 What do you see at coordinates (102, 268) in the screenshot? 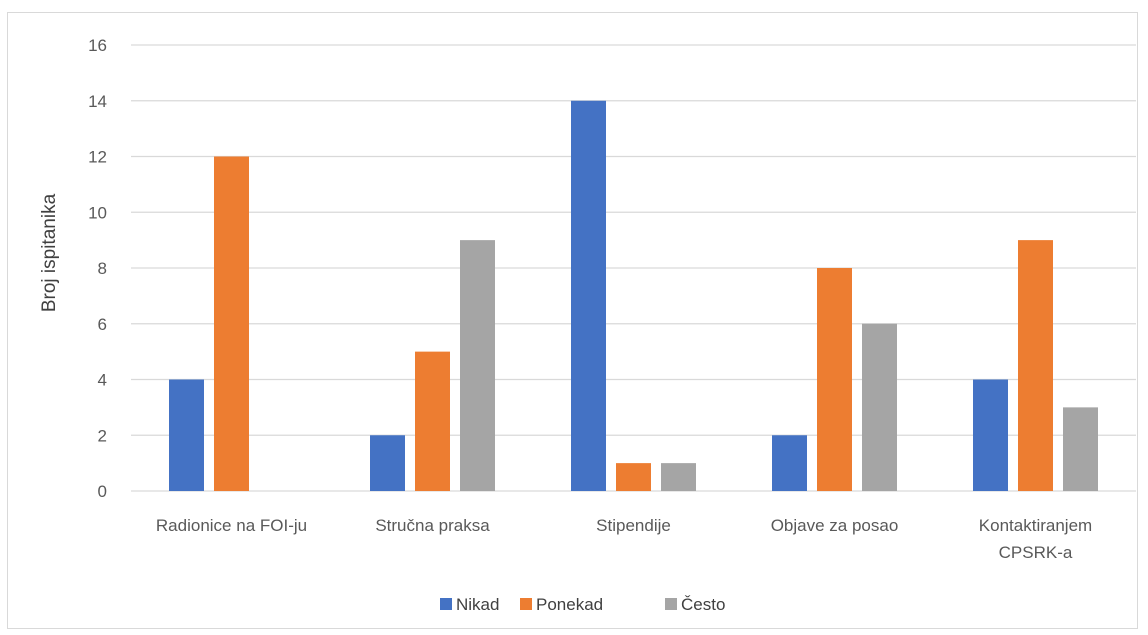
I see `y-tick-label: 8` at bounding box center [102, 268].